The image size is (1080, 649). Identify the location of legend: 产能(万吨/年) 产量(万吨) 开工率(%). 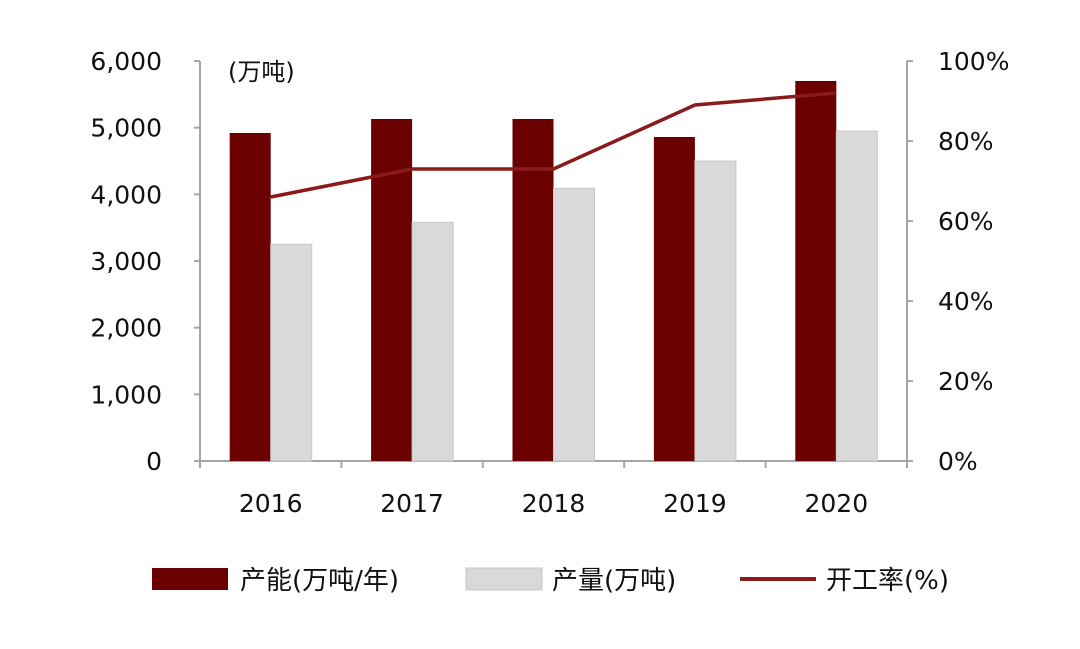
(550, 581).